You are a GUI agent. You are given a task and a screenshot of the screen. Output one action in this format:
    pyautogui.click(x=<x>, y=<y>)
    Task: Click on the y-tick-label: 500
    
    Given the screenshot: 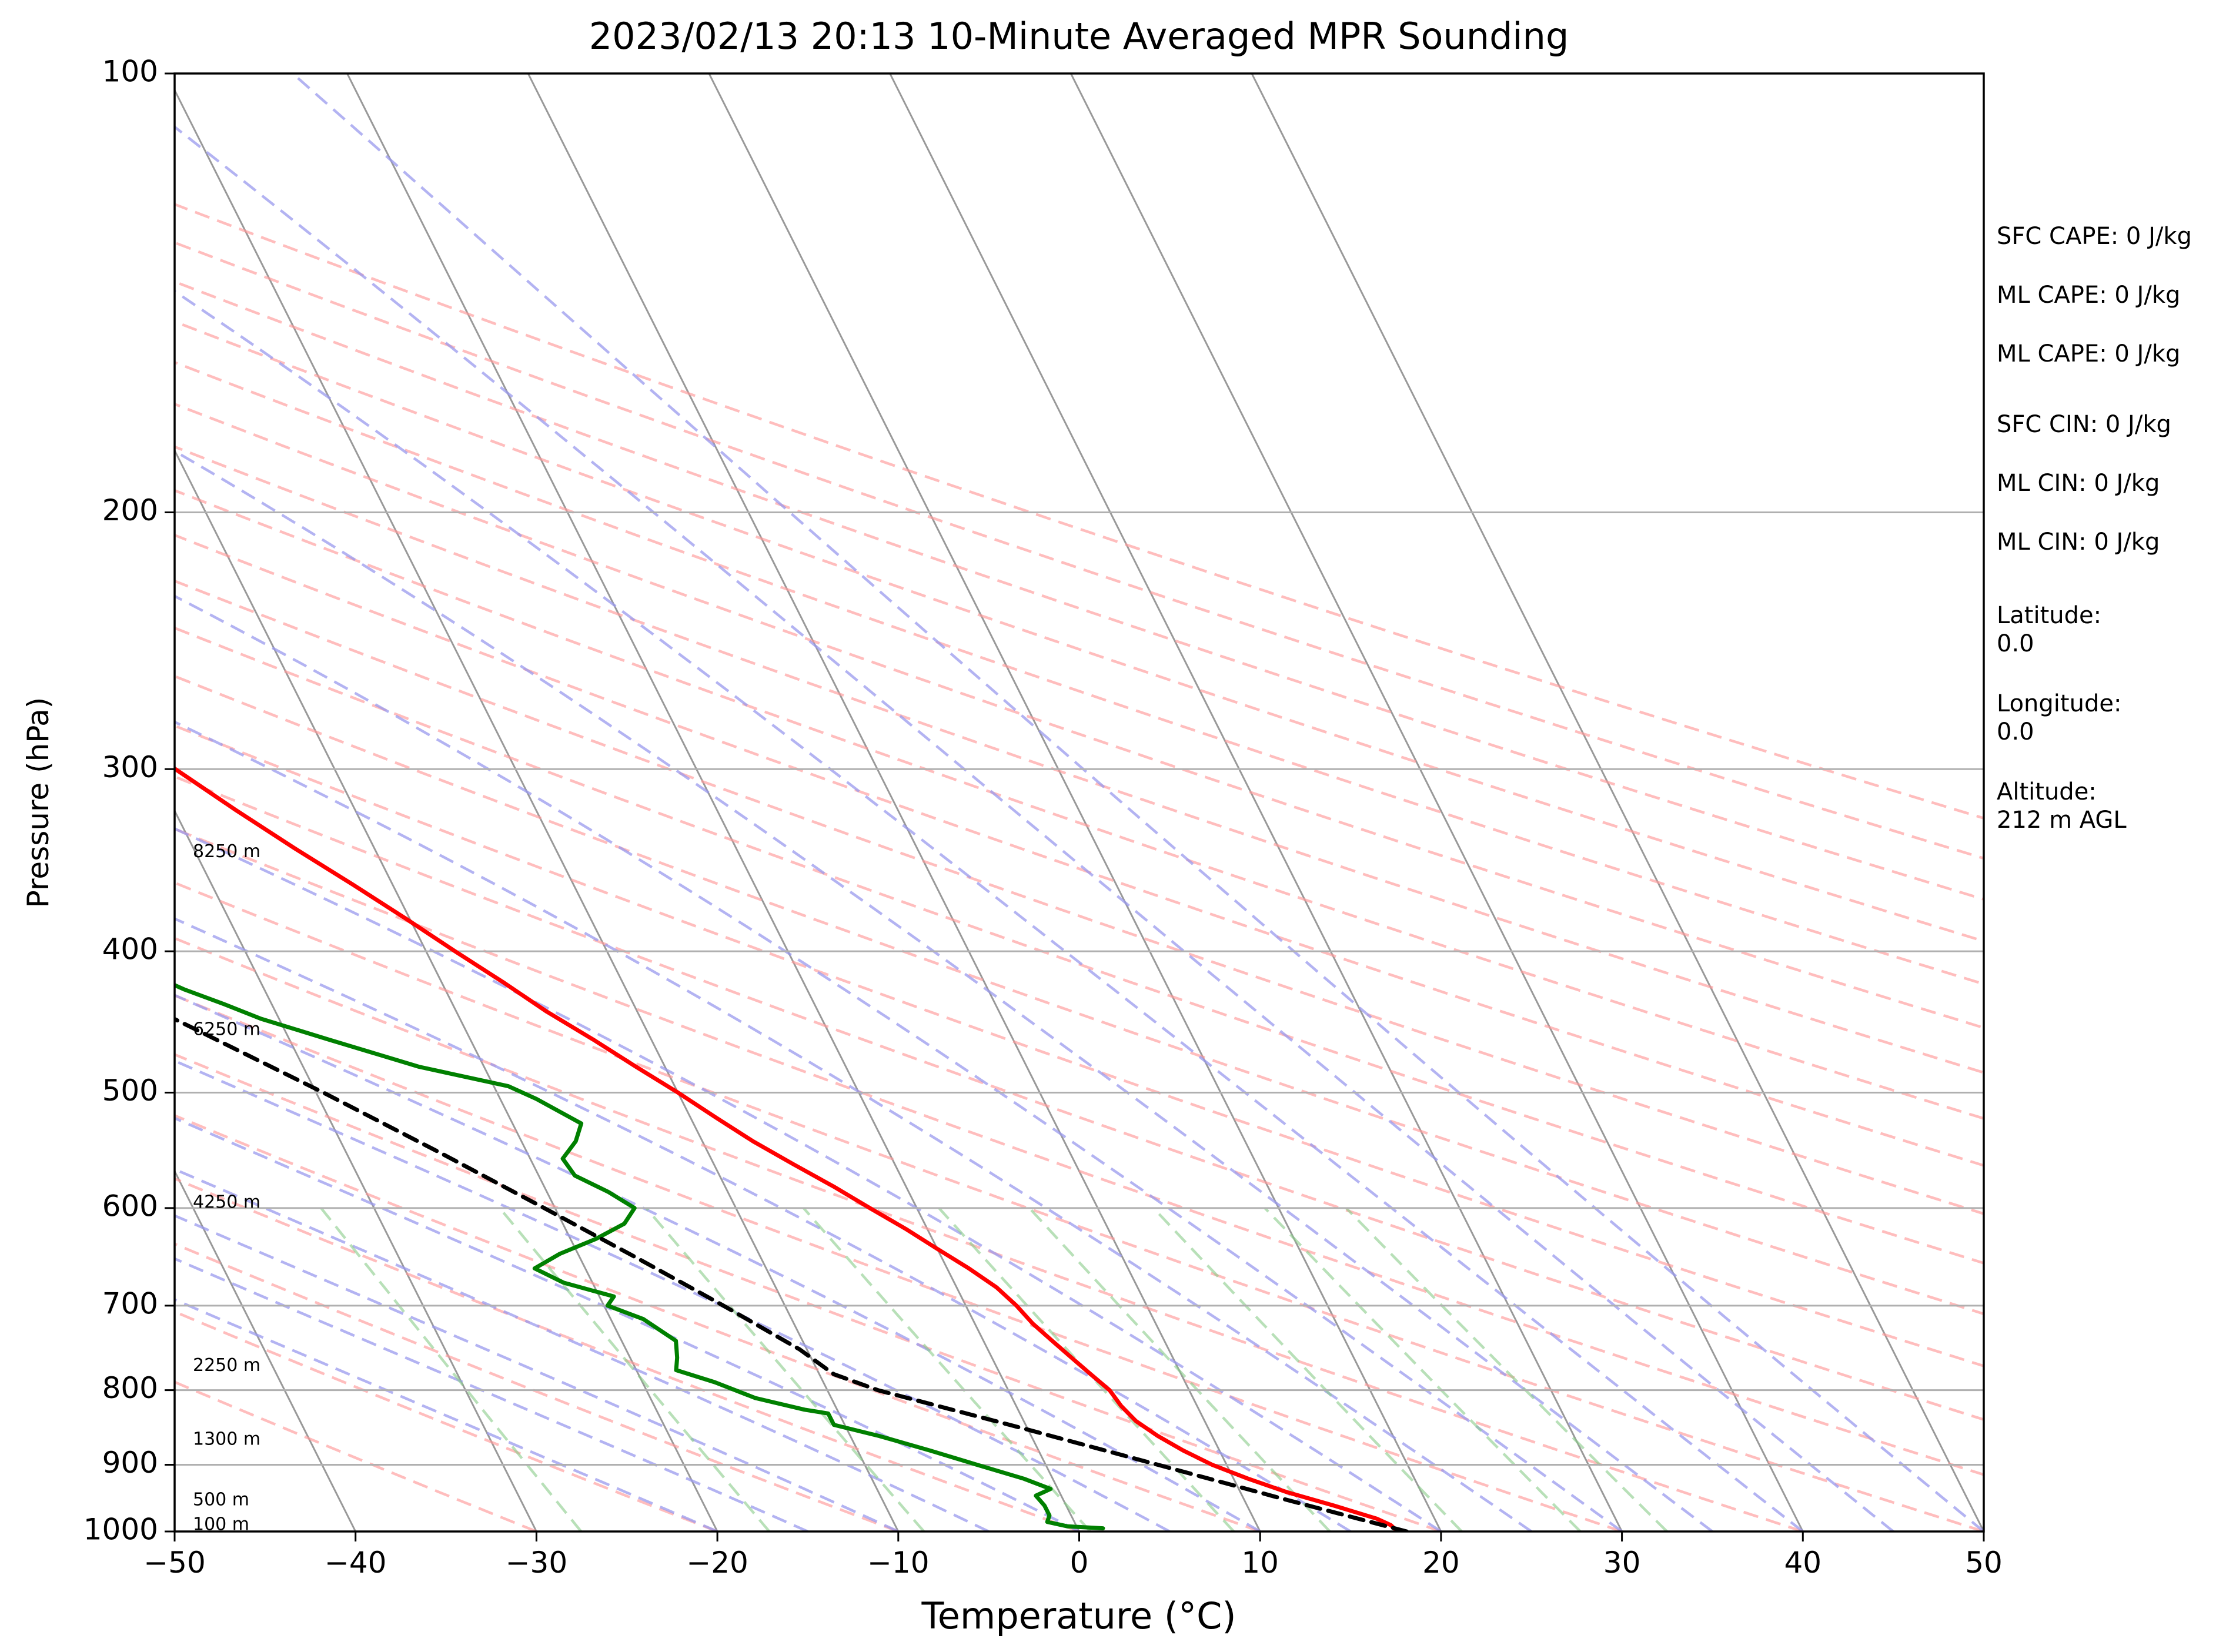 What is the action you would take?
    pyautogui.click(x=130, y=1091)
    